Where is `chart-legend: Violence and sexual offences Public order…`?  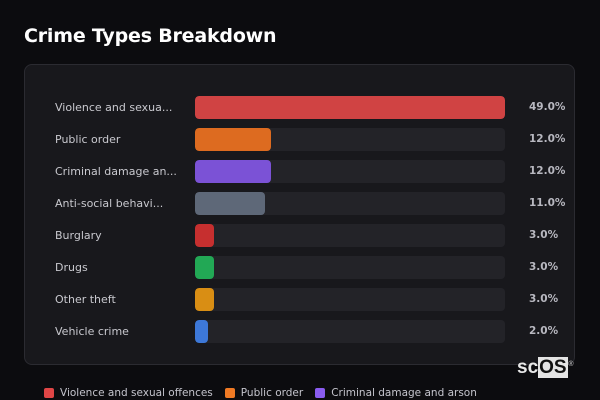
chart-legend: Violence and sexual offences Public order… is located at coordinates (266, 393).